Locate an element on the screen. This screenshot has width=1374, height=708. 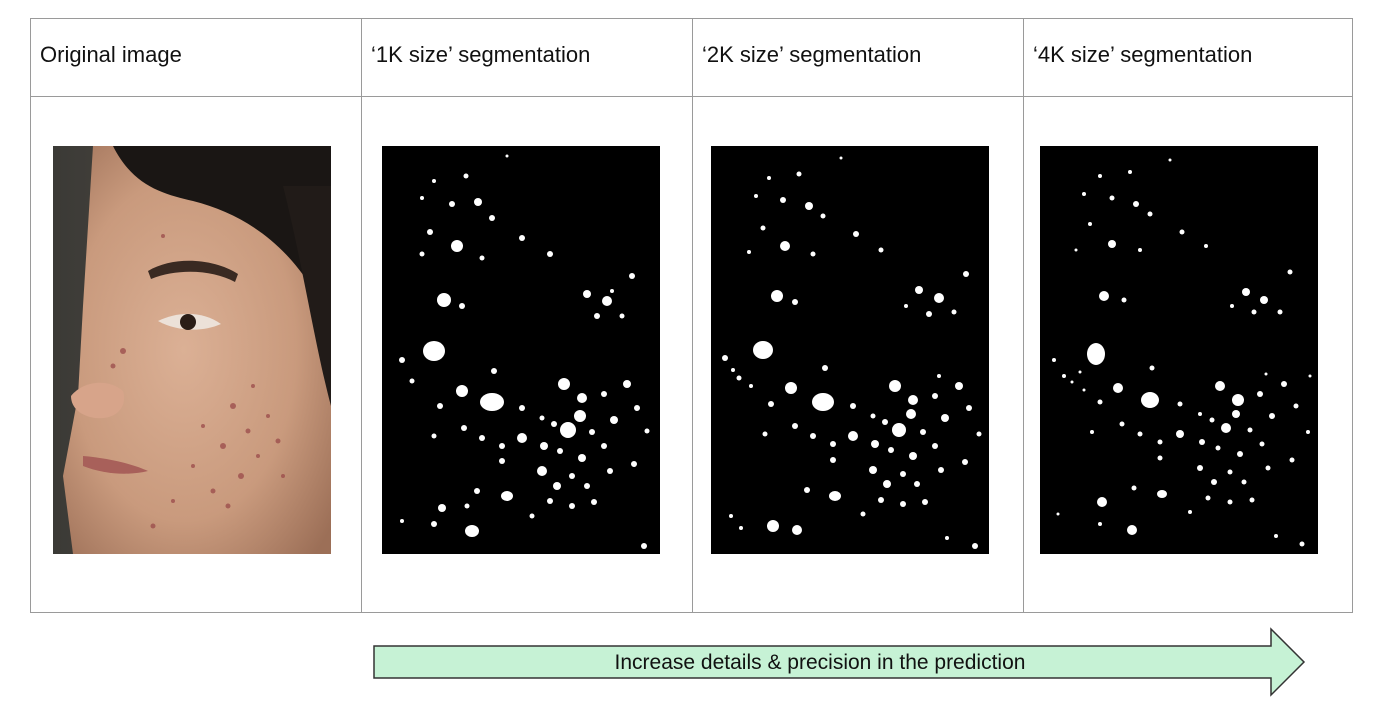
mask-4k-spots is located at coordinates (1182, 352).